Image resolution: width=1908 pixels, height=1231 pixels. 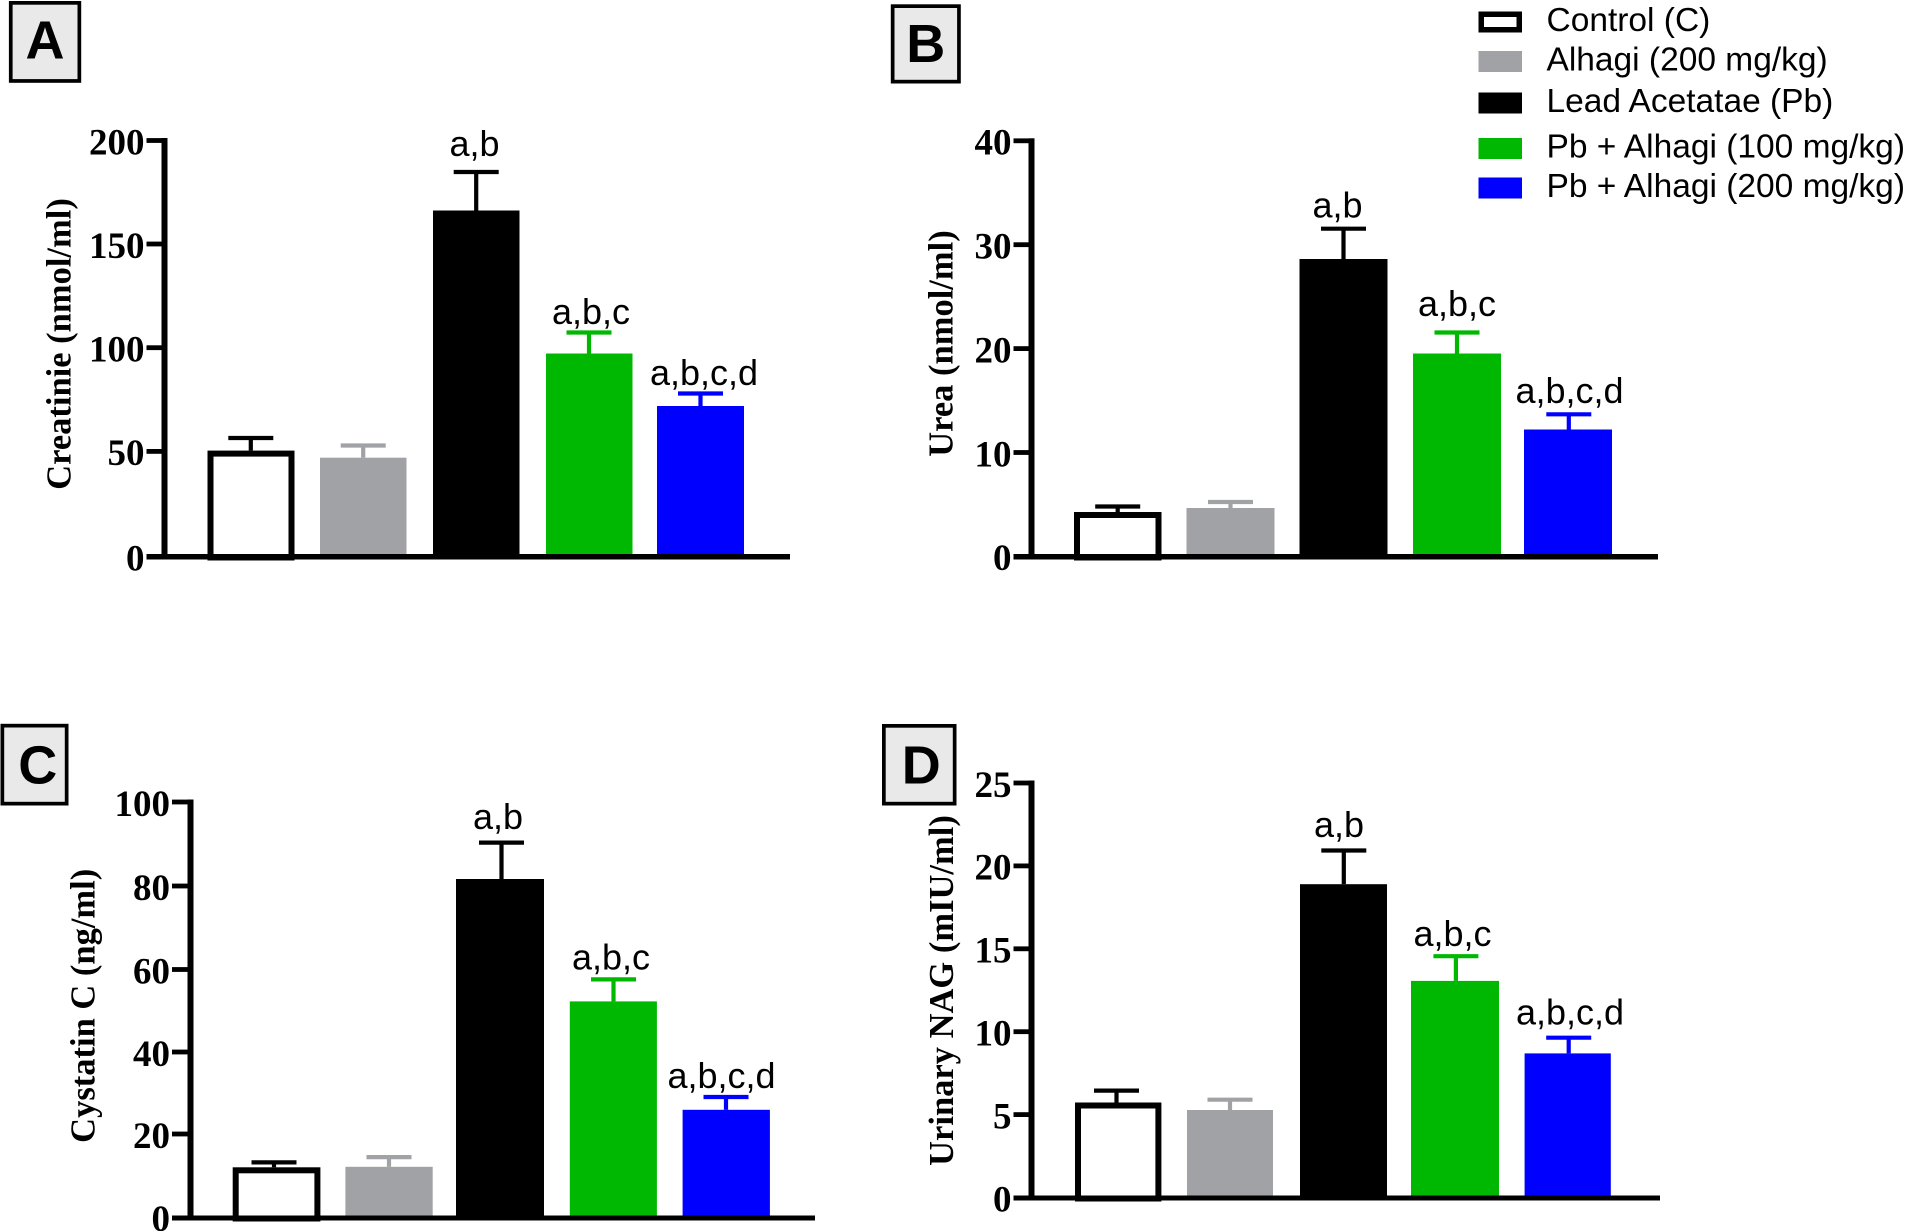 What do you see at coordinates (1726, 147) in the screenshot?
I see `svg-text: Pb + Alhagi (100 mg/kg)` at bounding box center [1726, 147].